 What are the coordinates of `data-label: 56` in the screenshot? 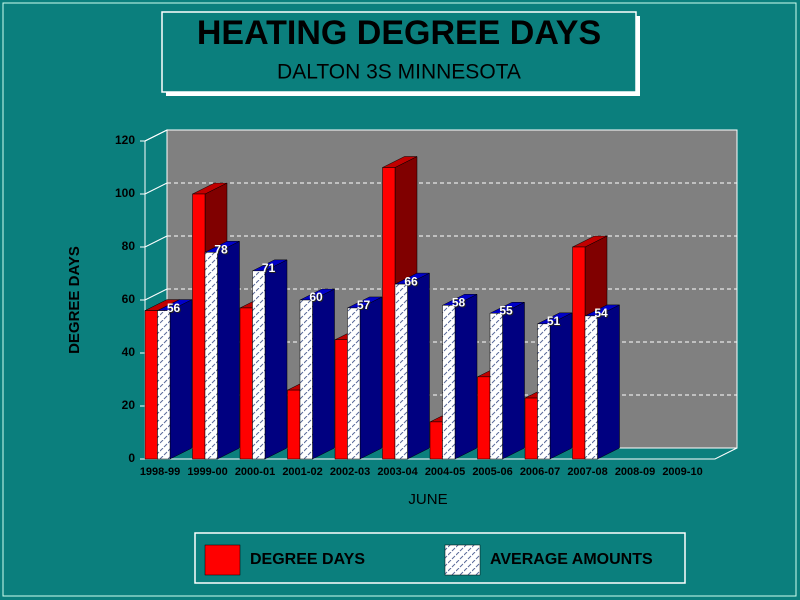 It's located at (174, 308).